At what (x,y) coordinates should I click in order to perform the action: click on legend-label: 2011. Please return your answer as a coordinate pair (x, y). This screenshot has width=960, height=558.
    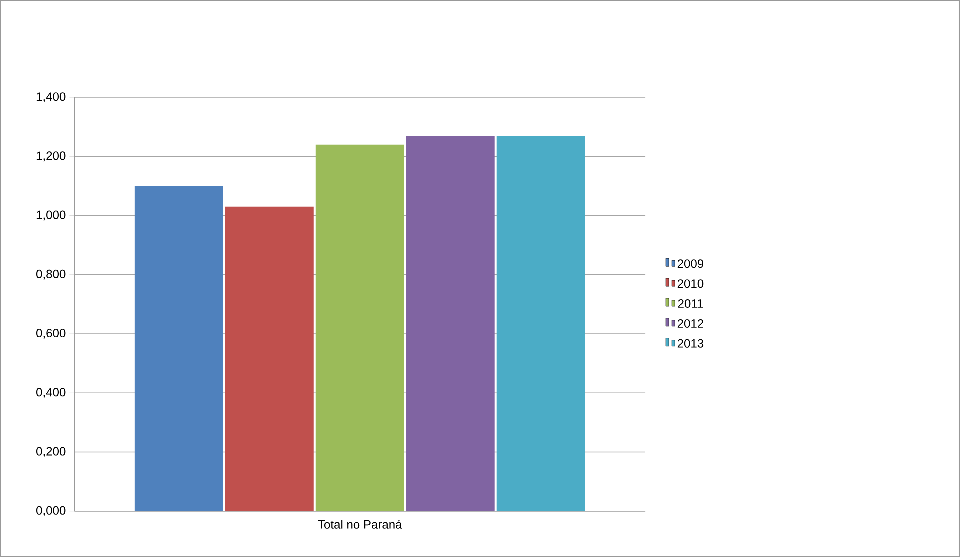
    Looking at the image, I should click on (691, 304).